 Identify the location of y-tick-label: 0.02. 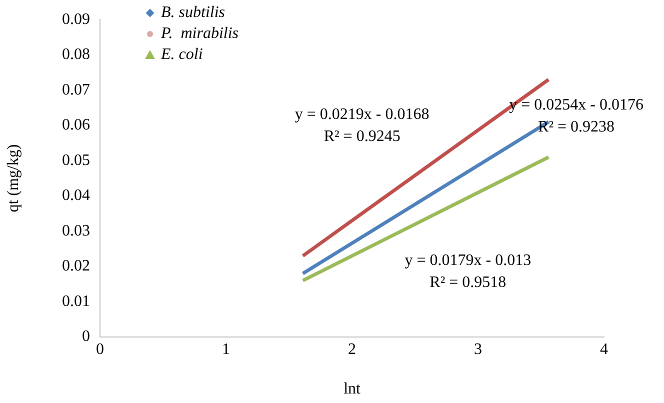
(76, 266).